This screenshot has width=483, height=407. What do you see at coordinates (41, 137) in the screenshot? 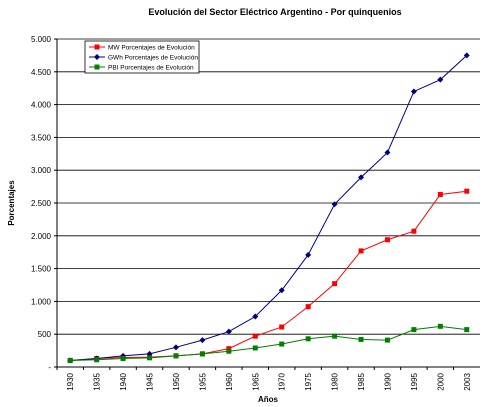
I see `y-tick-label: 3.500` at bounding box center [41, 137].